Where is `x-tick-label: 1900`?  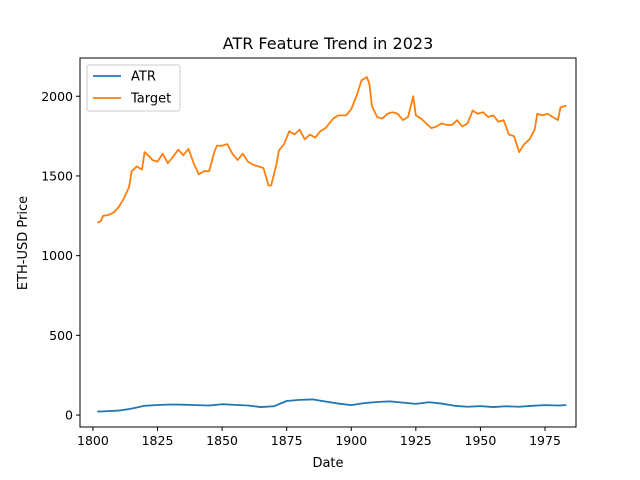 x-tick-label: 1900 is located at coordinates (351, 440).